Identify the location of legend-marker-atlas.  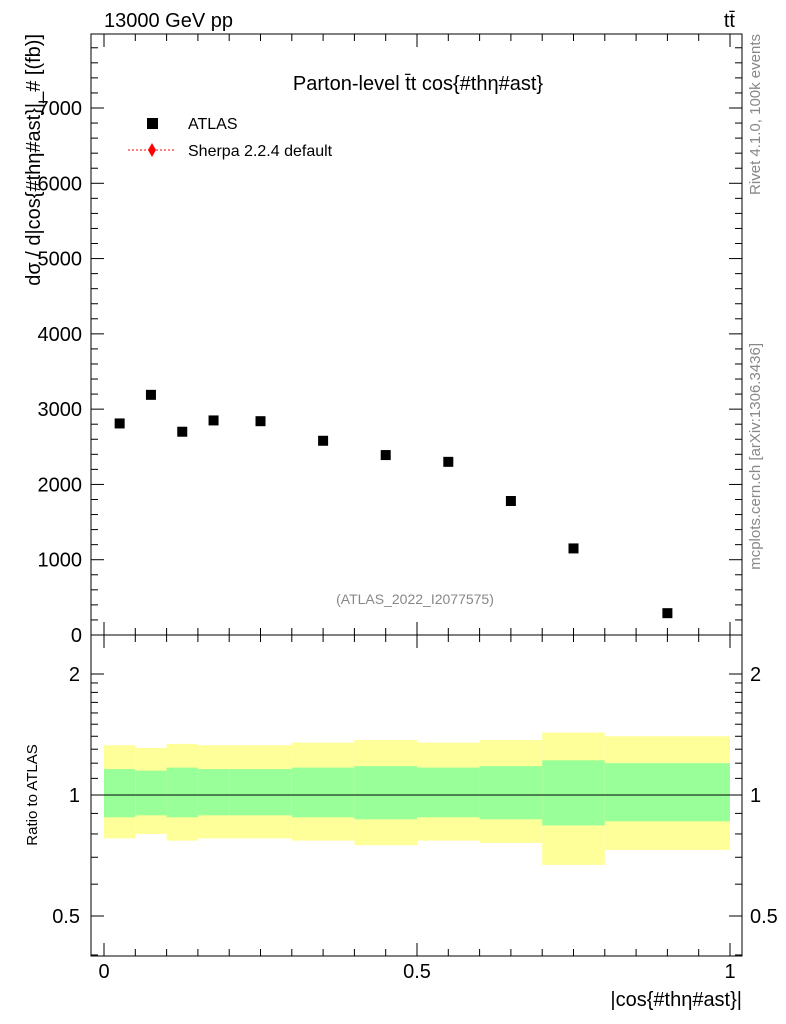
(152, 123).